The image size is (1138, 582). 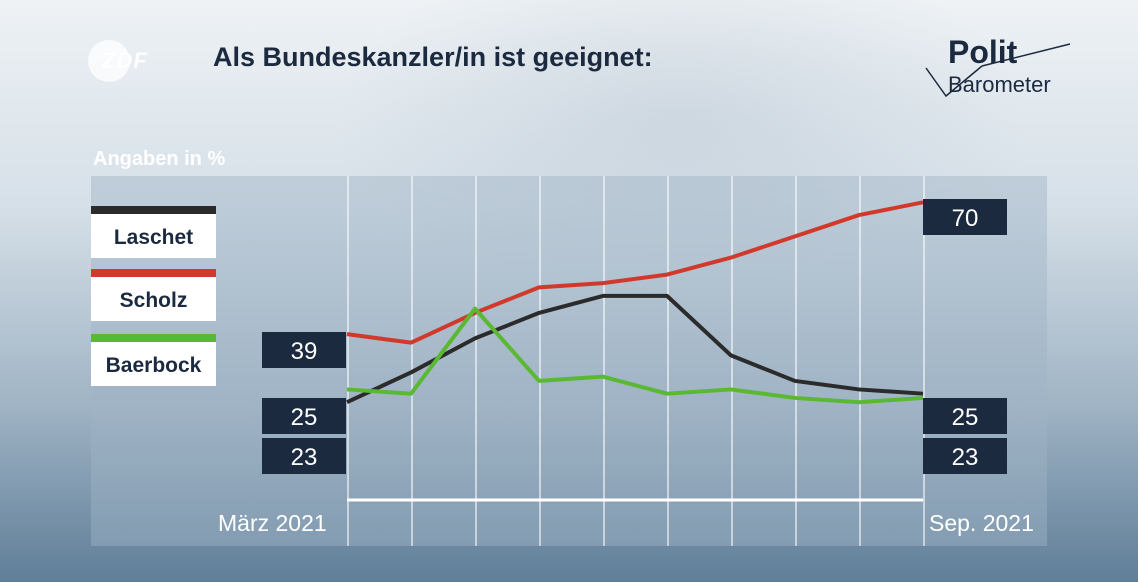 What do you see at coordinates (159, 159) in the screenshot?
I see `unit-label: Angaben in %` at bounding box center [159, 159].